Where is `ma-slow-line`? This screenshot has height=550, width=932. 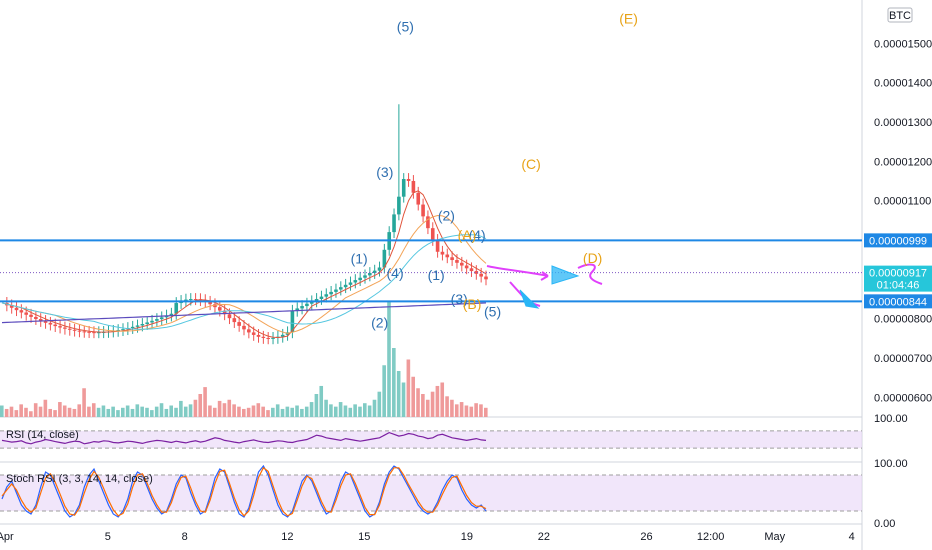
ma-slow-line is located at coordinates (244, 282).